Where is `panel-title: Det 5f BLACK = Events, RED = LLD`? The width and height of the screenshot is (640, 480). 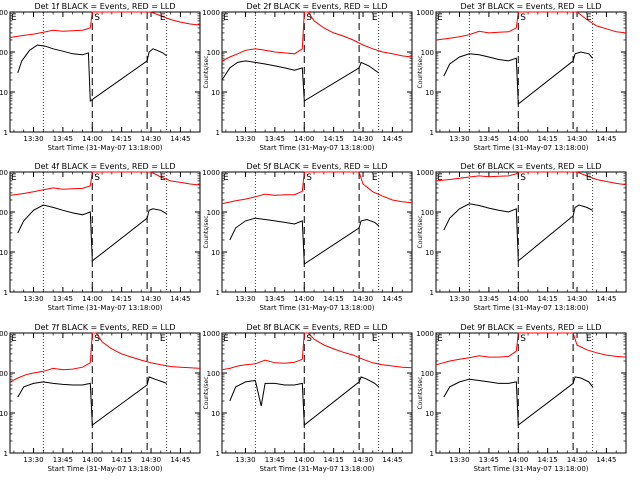 panel-title: Det 5f BLACK = Events, RED = LLD is located at coordinates (316, 166).